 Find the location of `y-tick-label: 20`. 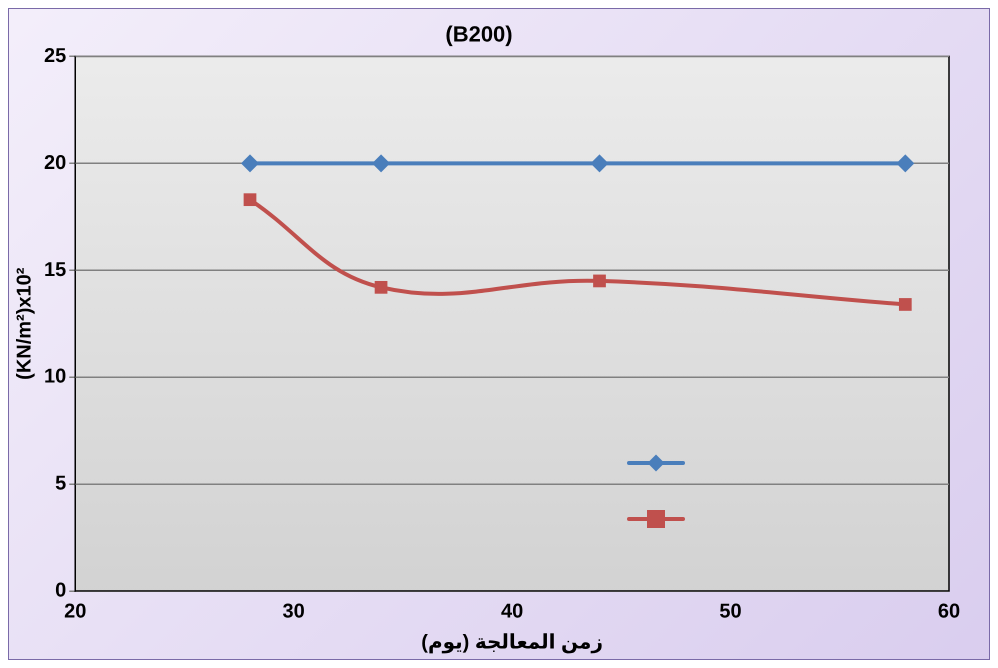

y-tick-label: 20 is located at coordinates (55, 163).